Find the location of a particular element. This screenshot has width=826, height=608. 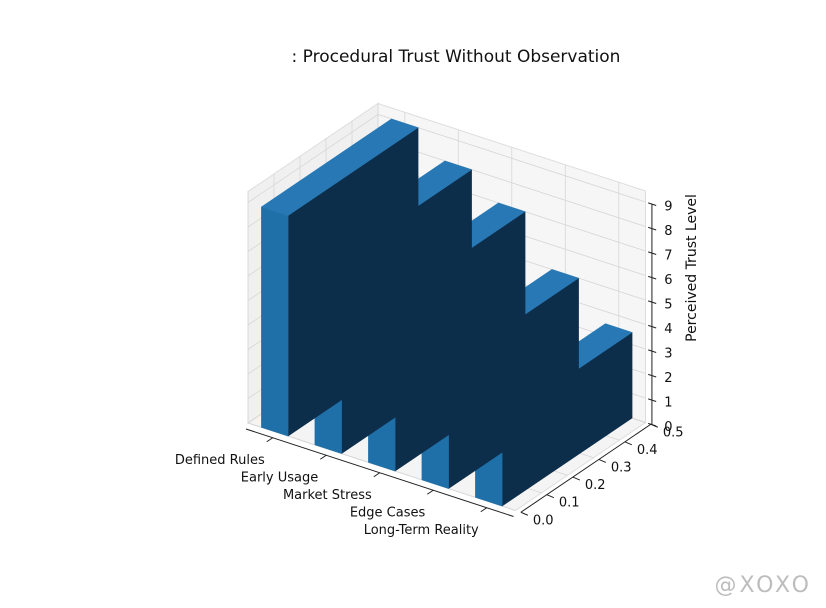

x-tick-label: Early Usage is located at coordinates (279, 477).